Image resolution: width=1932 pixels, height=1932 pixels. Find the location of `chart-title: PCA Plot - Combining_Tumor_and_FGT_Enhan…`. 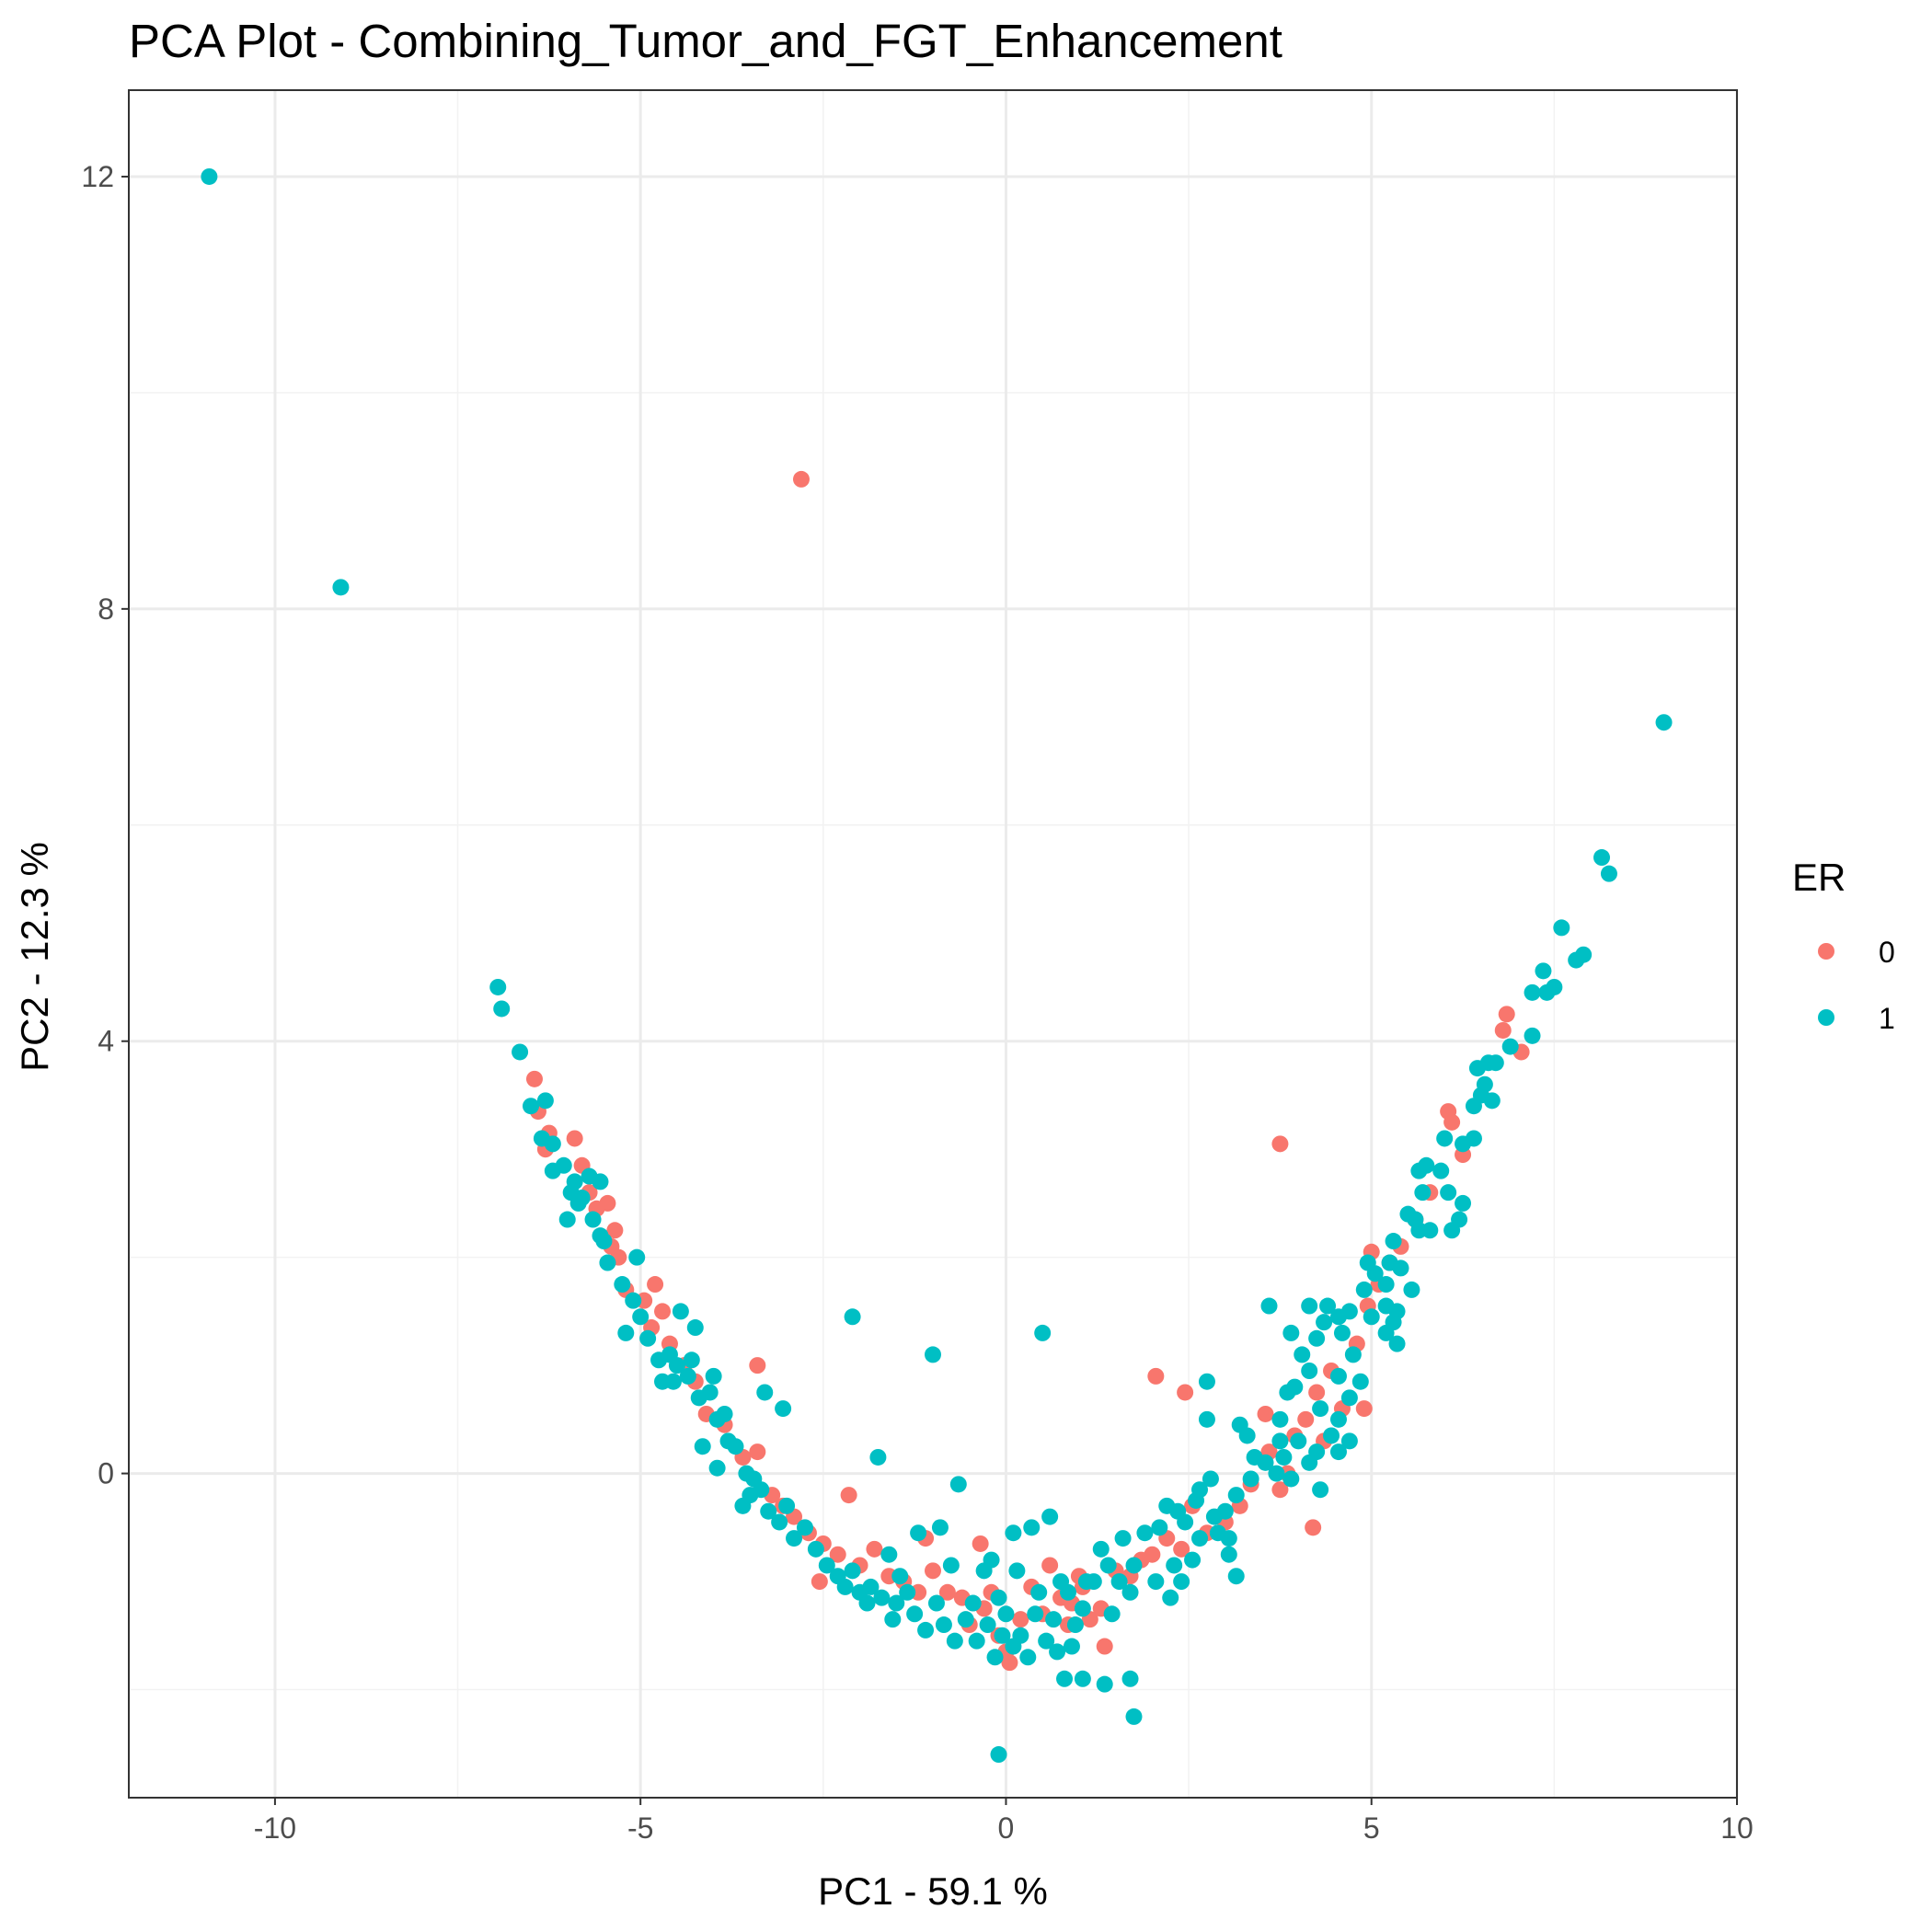

chart-title: PCA Plot - Combining_Tumor_and_FGT_Enhan… is located at coordinates (705, 41).